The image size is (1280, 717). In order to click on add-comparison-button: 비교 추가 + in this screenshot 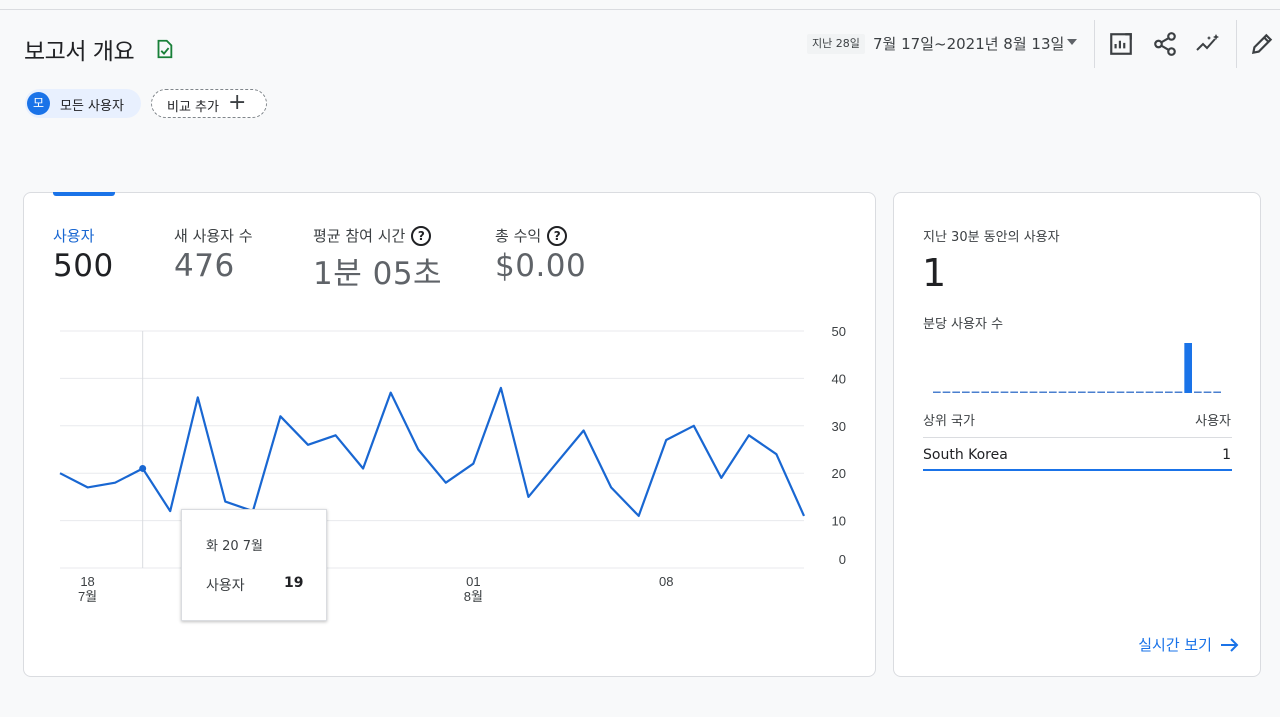, I will do `click(209, 103)`.